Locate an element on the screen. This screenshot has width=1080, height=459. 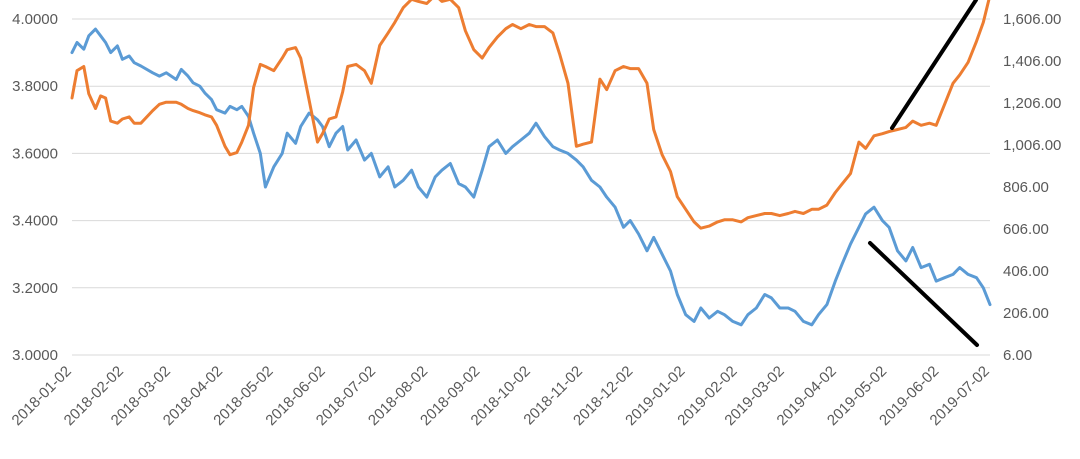
right-y-tick-label: 1,006.00 is located at coordinates (1032, 145).